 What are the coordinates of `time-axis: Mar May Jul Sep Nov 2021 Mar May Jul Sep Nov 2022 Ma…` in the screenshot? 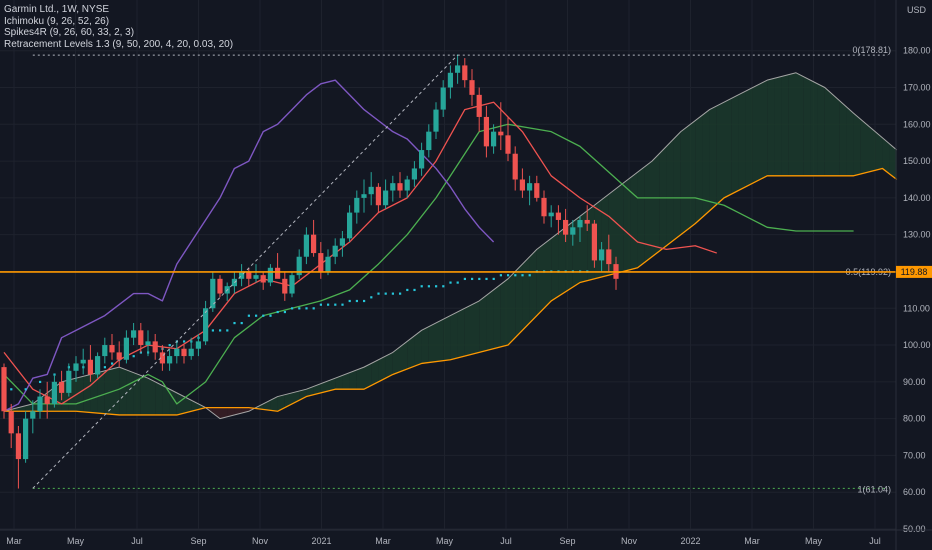 It's located at (466, 537).